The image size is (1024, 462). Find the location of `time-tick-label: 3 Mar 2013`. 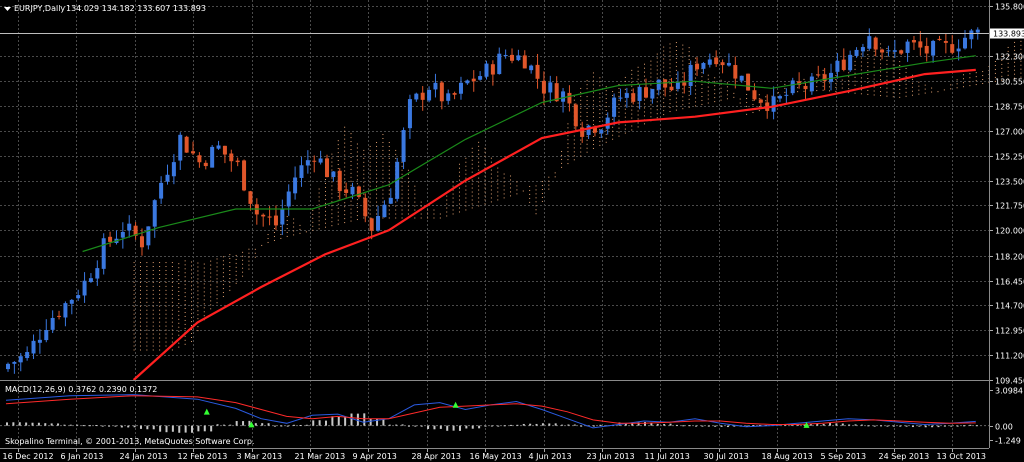

time-tick-label: 3 Mar 2013 is located at coordinates (260, 456).